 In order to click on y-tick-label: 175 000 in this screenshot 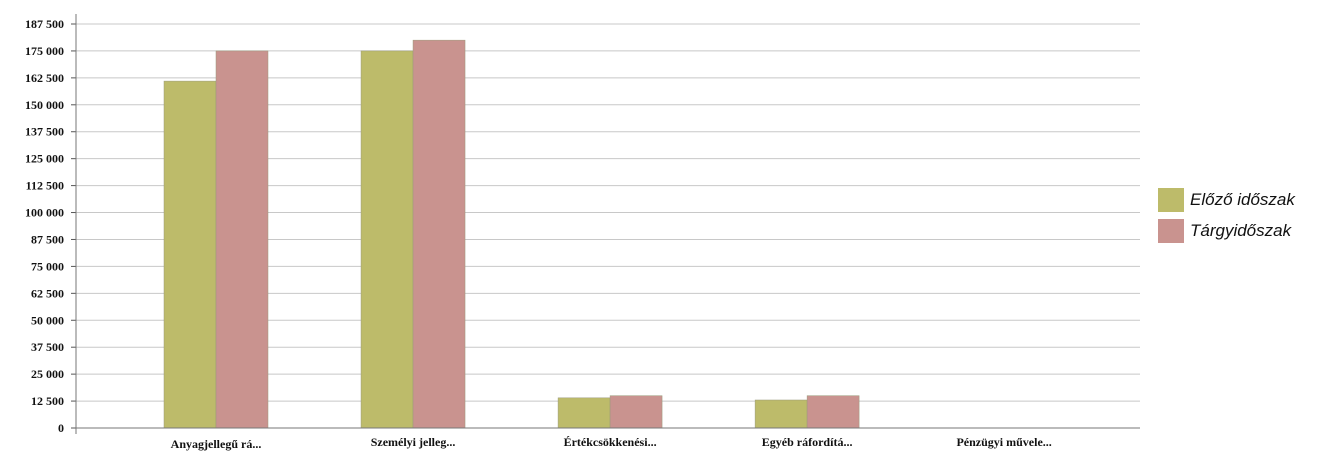, I will do `click(44, 51)`.